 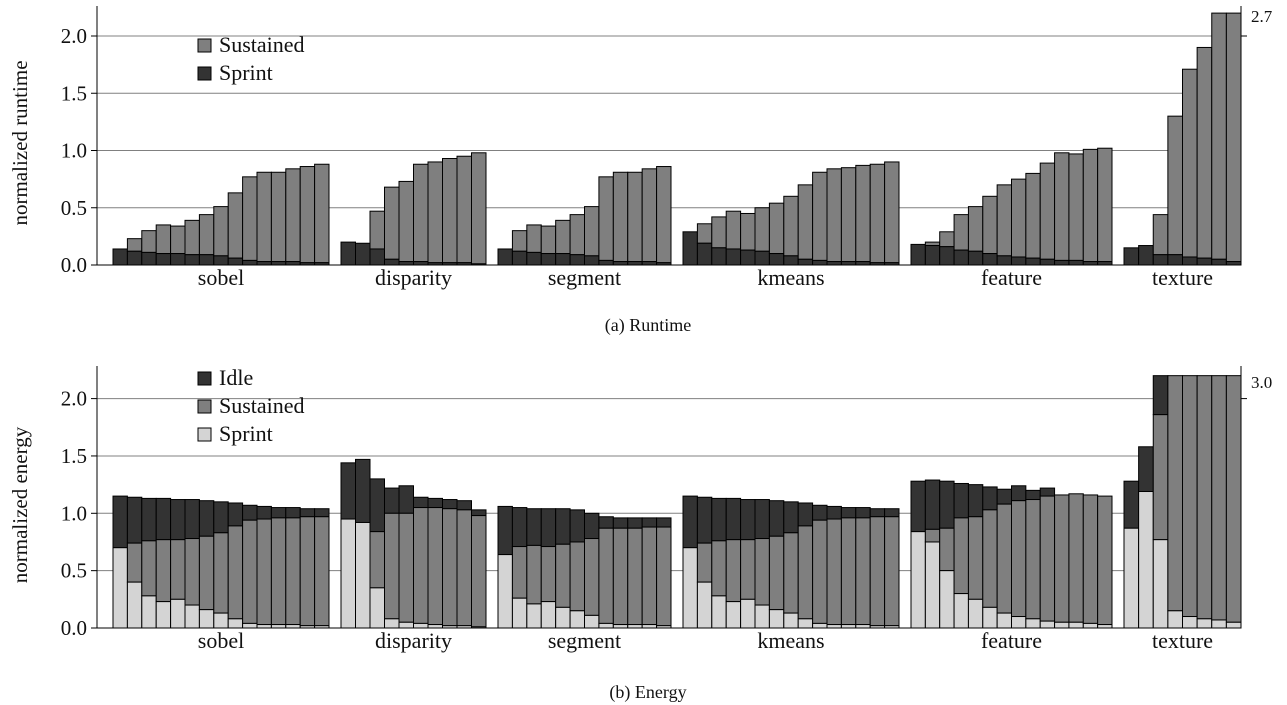 I want to click on runtime-y-tick-label: 0.0, so click(x=74, y=265).